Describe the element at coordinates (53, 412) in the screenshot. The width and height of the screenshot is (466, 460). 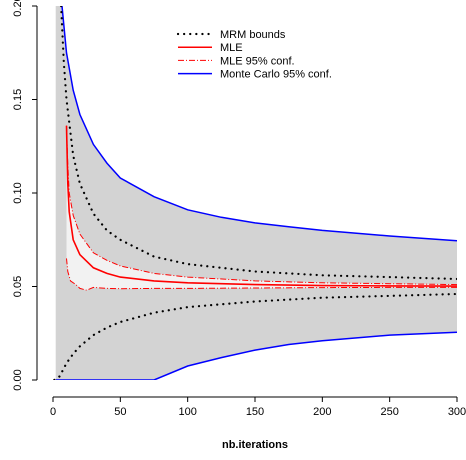
I see `x-tick-label: 0` at that location.